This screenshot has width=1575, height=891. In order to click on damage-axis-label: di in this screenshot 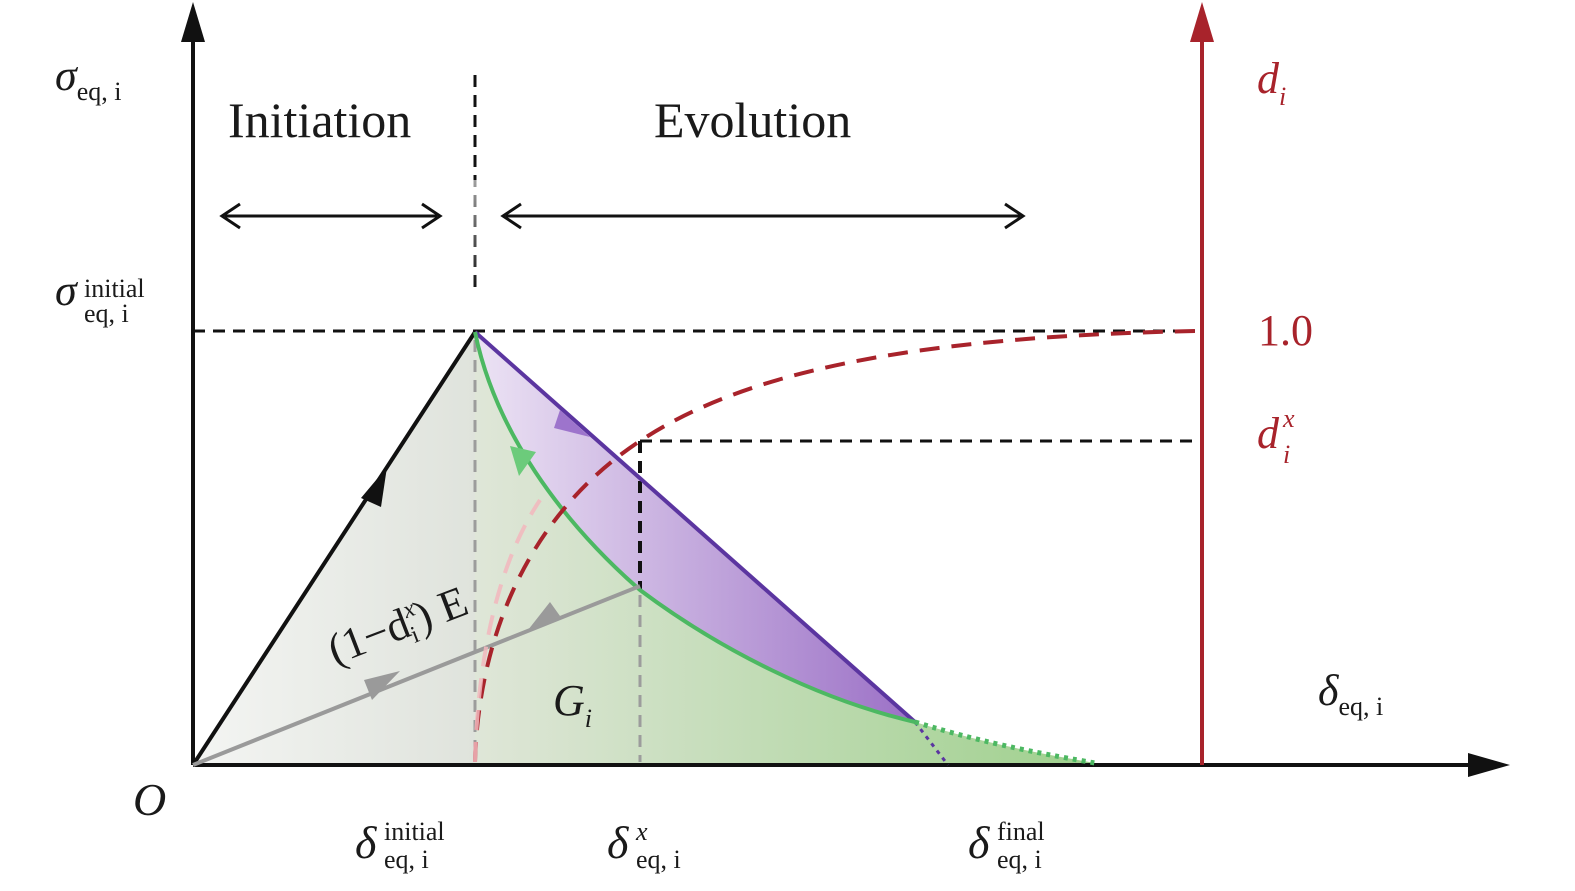, I will do `click(1271, 82)`.